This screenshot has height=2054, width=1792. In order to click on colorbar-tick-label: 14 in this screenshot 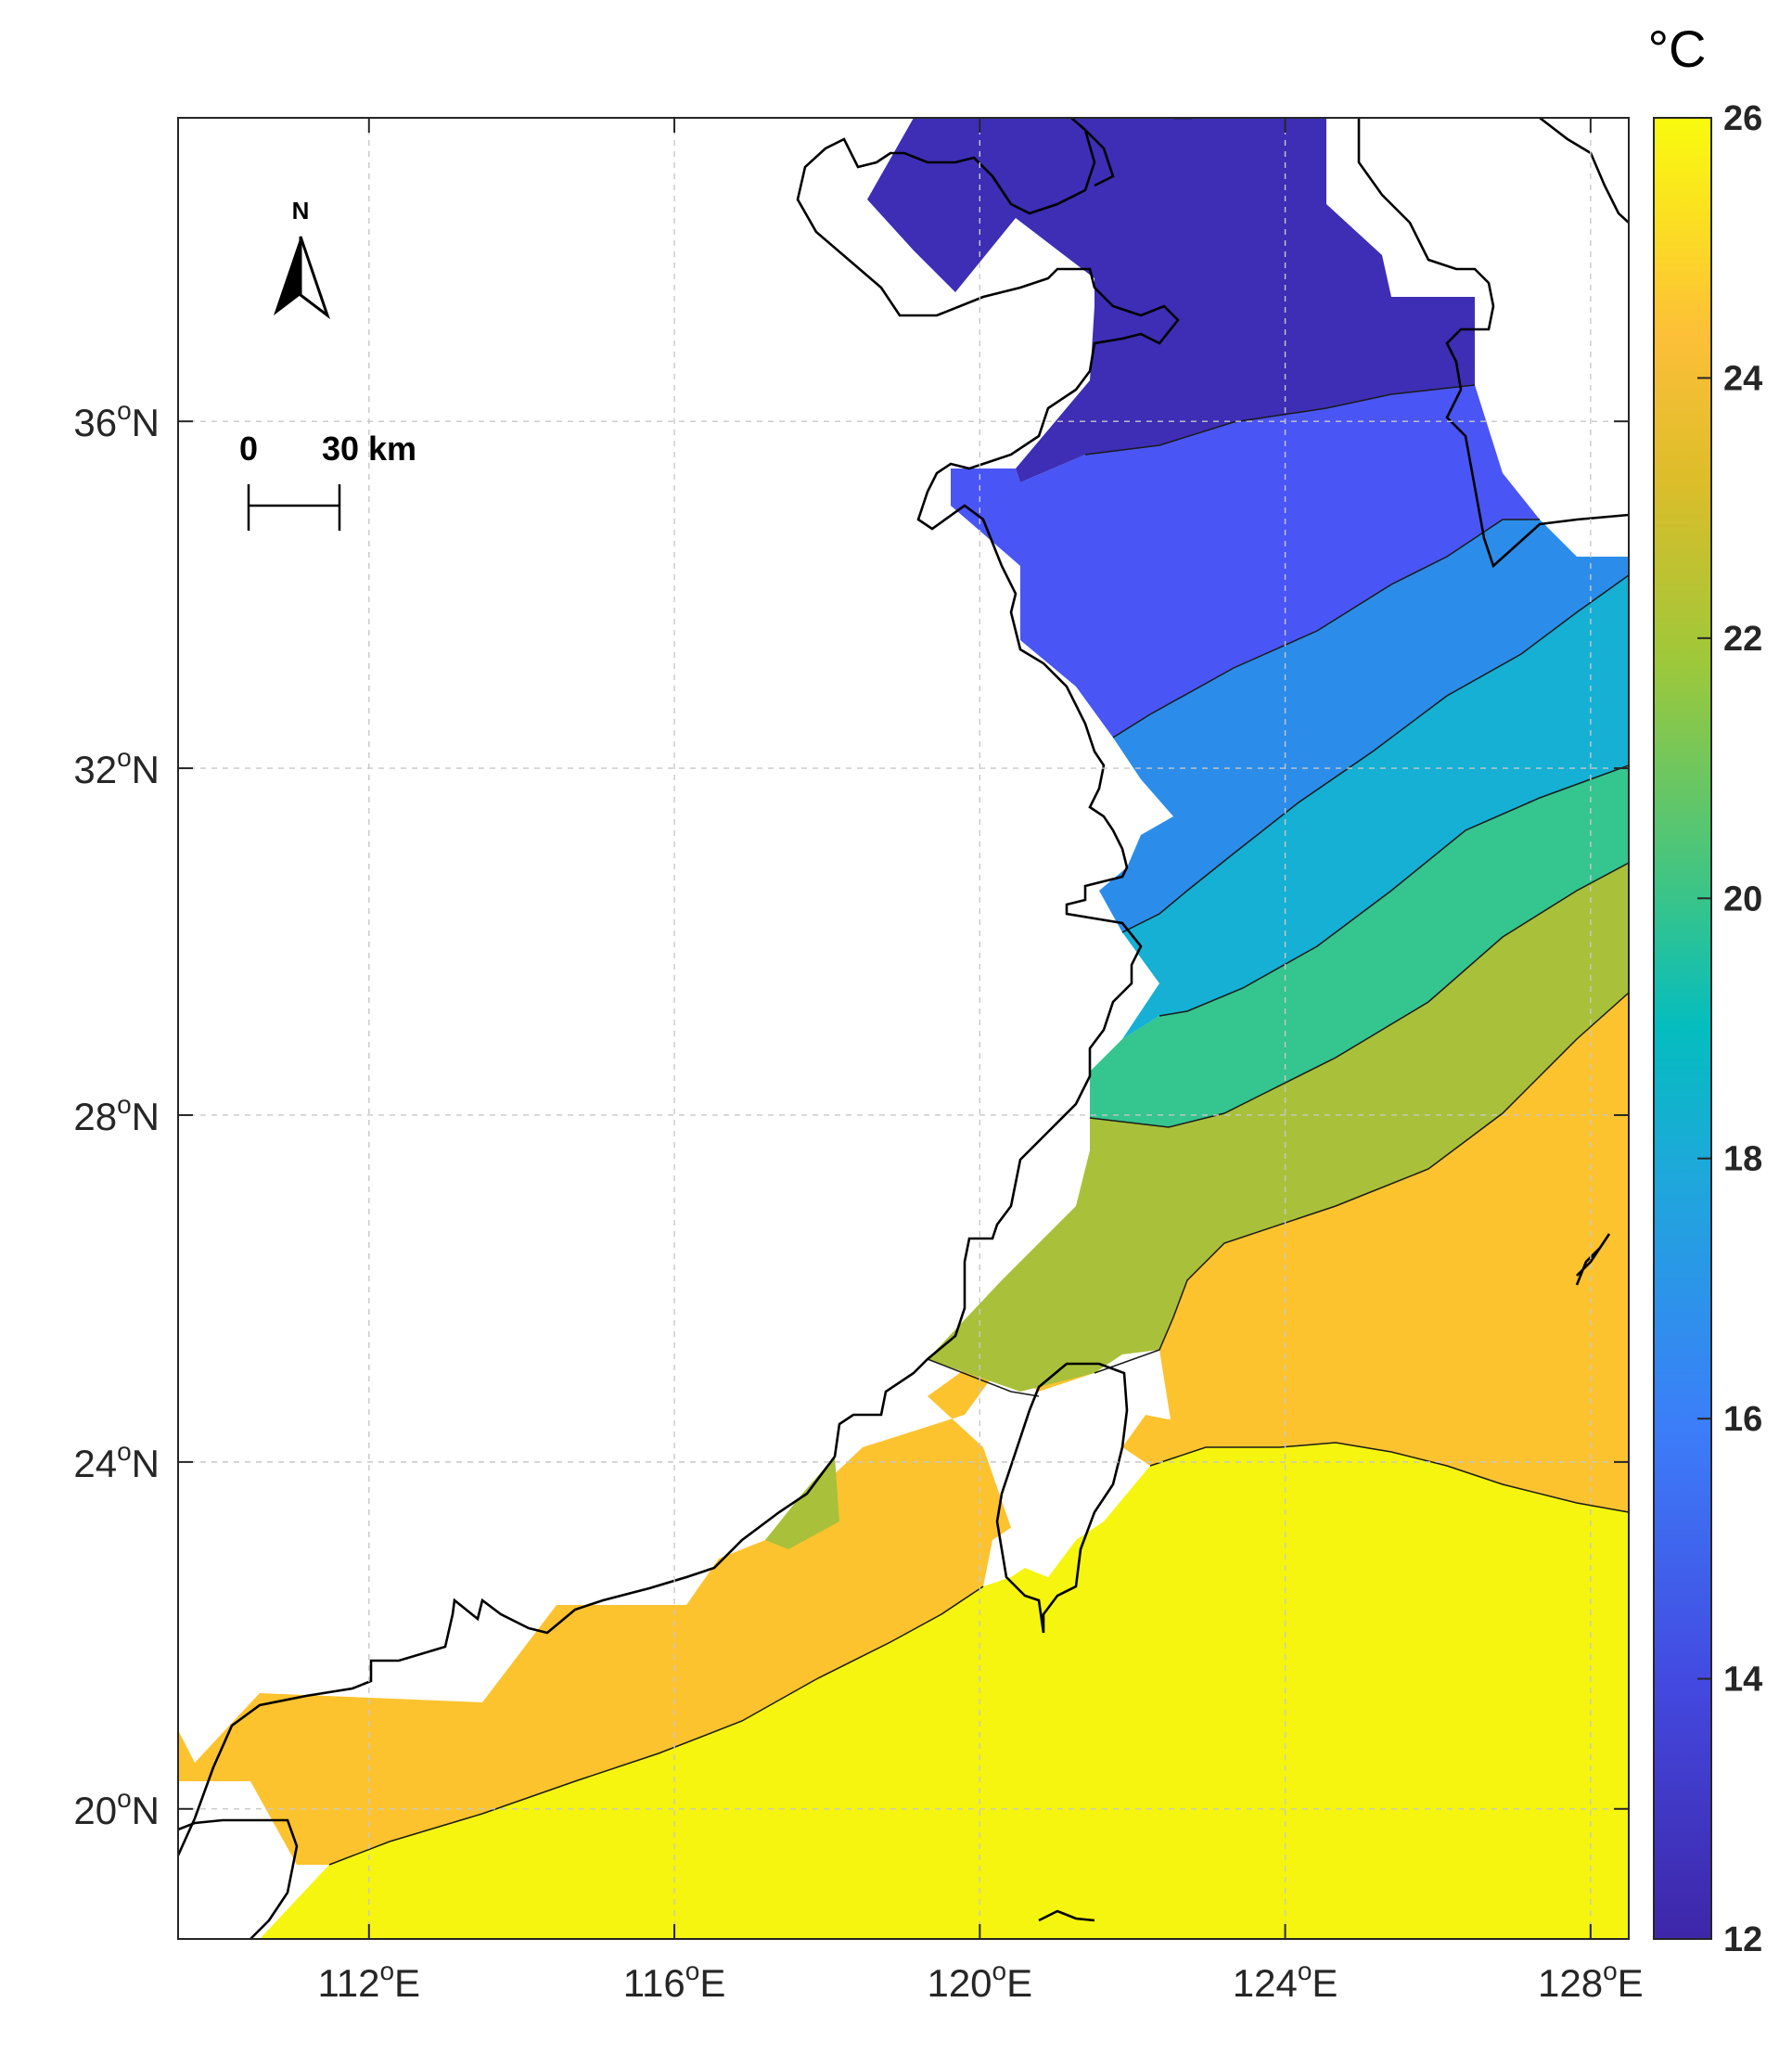, I will do `click(1742, 1680)`.